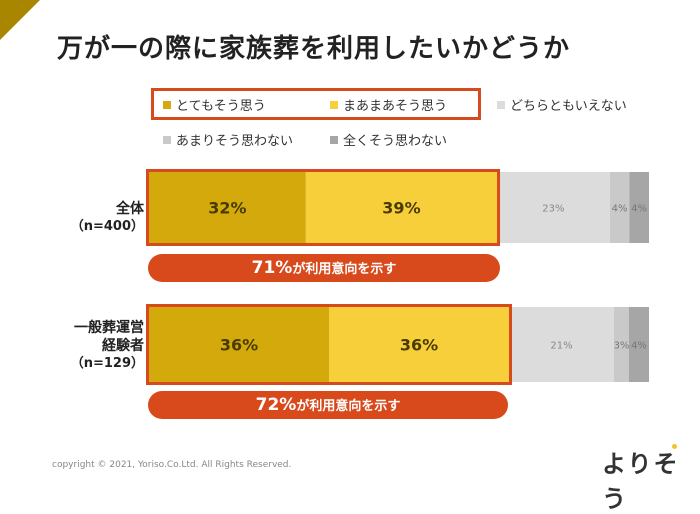 The image size is (700, 514). I want to click on data-label-1-2: 21%, so click(561, 346).